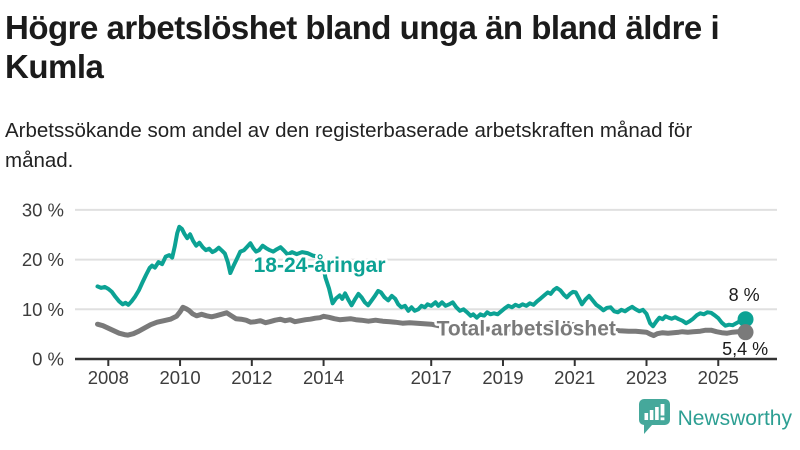 This screenshot has width=800, height=450. What do you see at coordinates (526, 329) in the screenshot?
I see `series-label-total: Total arbetslöshet` at bounding box center [526, 329].